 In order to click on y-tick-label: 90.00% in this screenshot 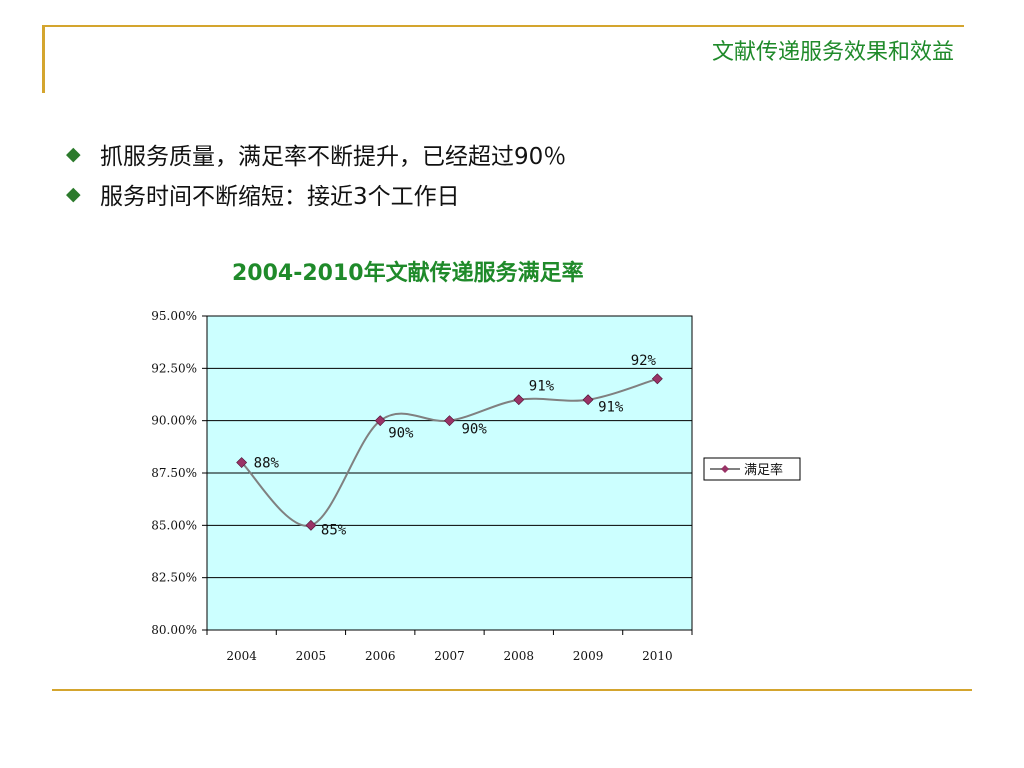, I will do `click(174, 421)`.